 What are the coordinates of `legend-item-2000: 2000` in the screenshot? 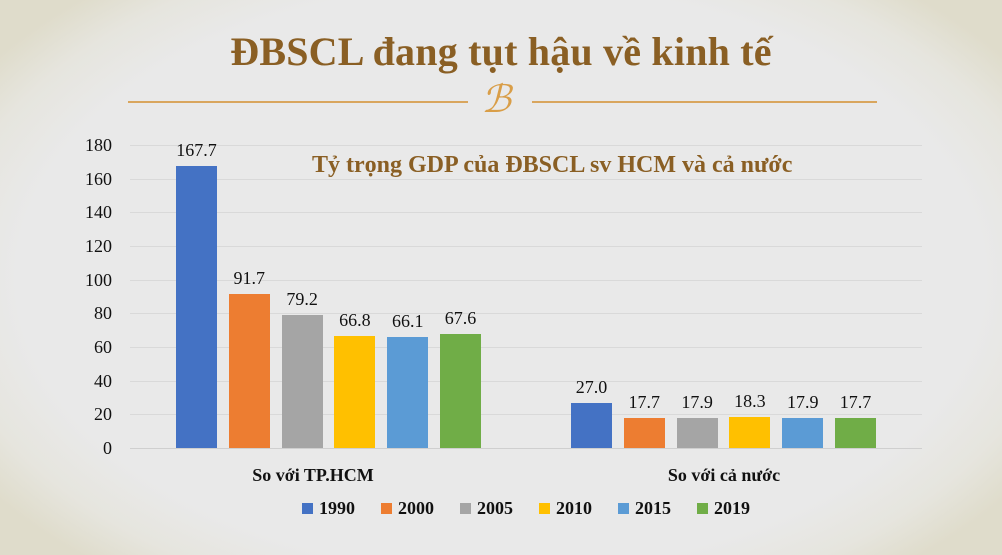 It's located at (407, 508).